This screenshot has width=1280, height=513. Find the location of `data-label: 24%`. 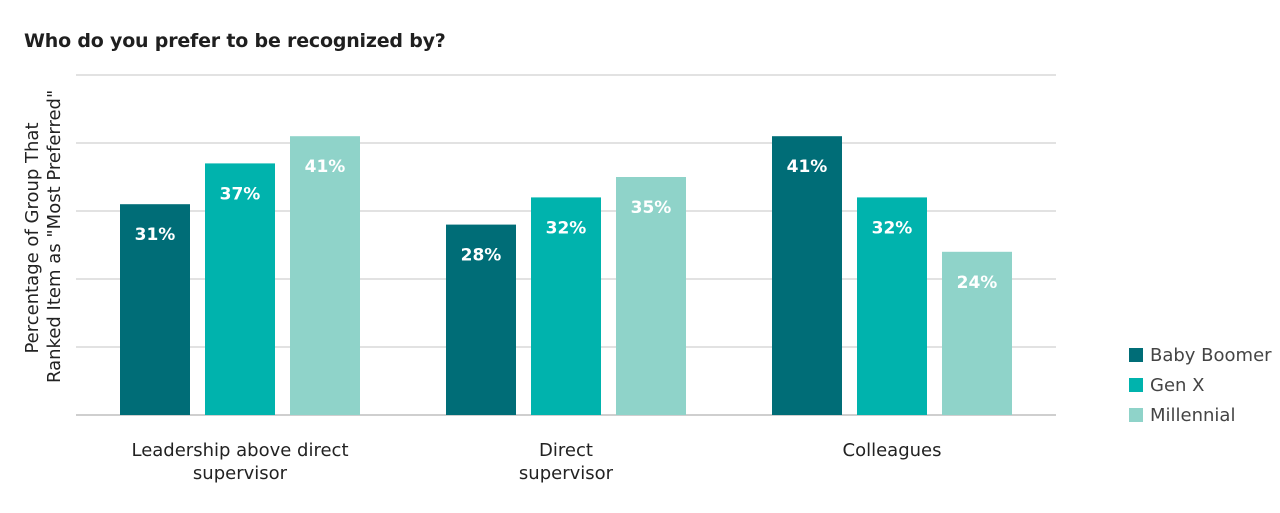

data-label: 24% is located at coordinates (977, 283).